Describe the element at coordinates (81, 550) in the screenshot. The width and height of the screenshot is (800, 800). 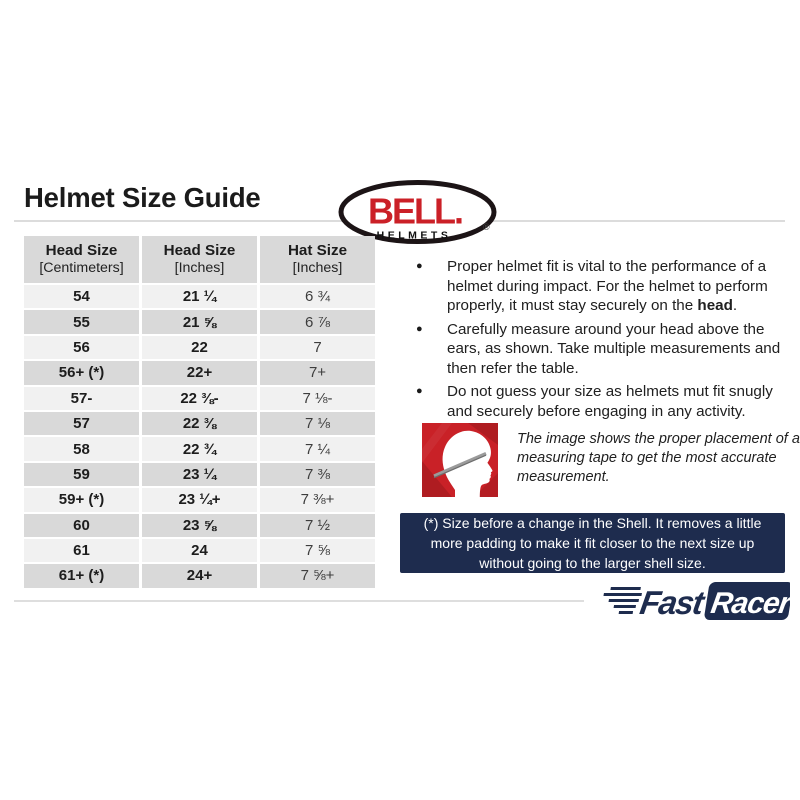
I see `table-cell: 61` at that location.